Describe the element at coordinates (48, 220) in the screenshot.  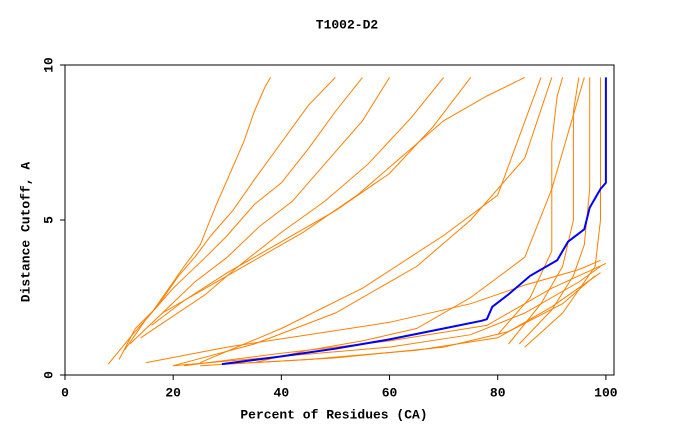
I see `y-tick-label: 5` at that location.